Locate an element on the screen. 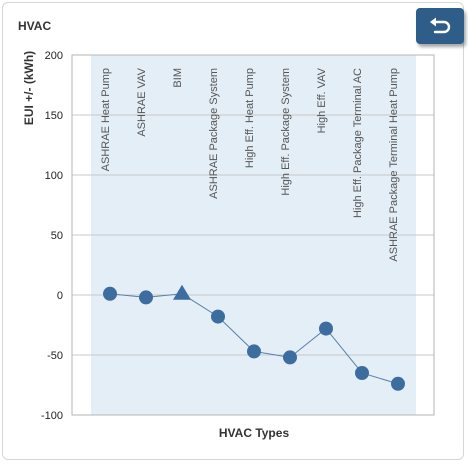 This screenshot has height=464, width=468. y-tick-label: -100 is located at coordinates (52, 416).